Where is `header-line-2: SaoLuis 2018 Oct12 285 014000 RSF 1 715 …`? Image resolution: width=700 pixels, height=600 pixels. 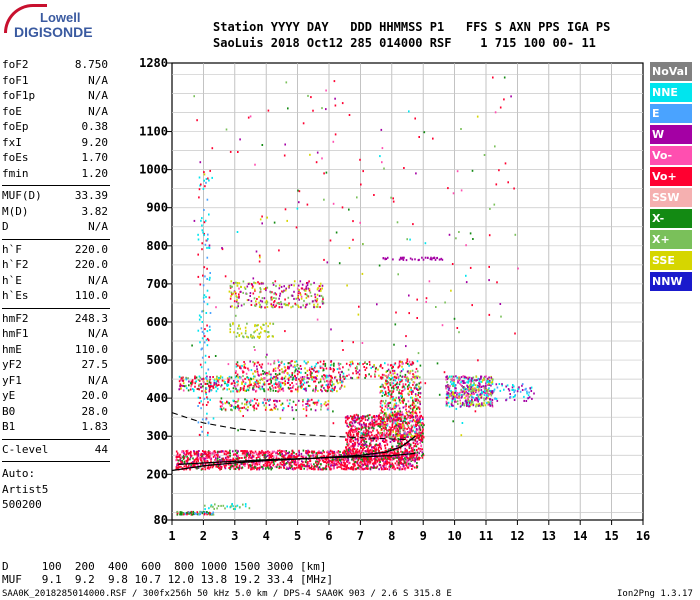 header-line-2: SaoLuis 2018 Oct12 285 014000 RSF 1 715 … is located at coordinates (404, 43).